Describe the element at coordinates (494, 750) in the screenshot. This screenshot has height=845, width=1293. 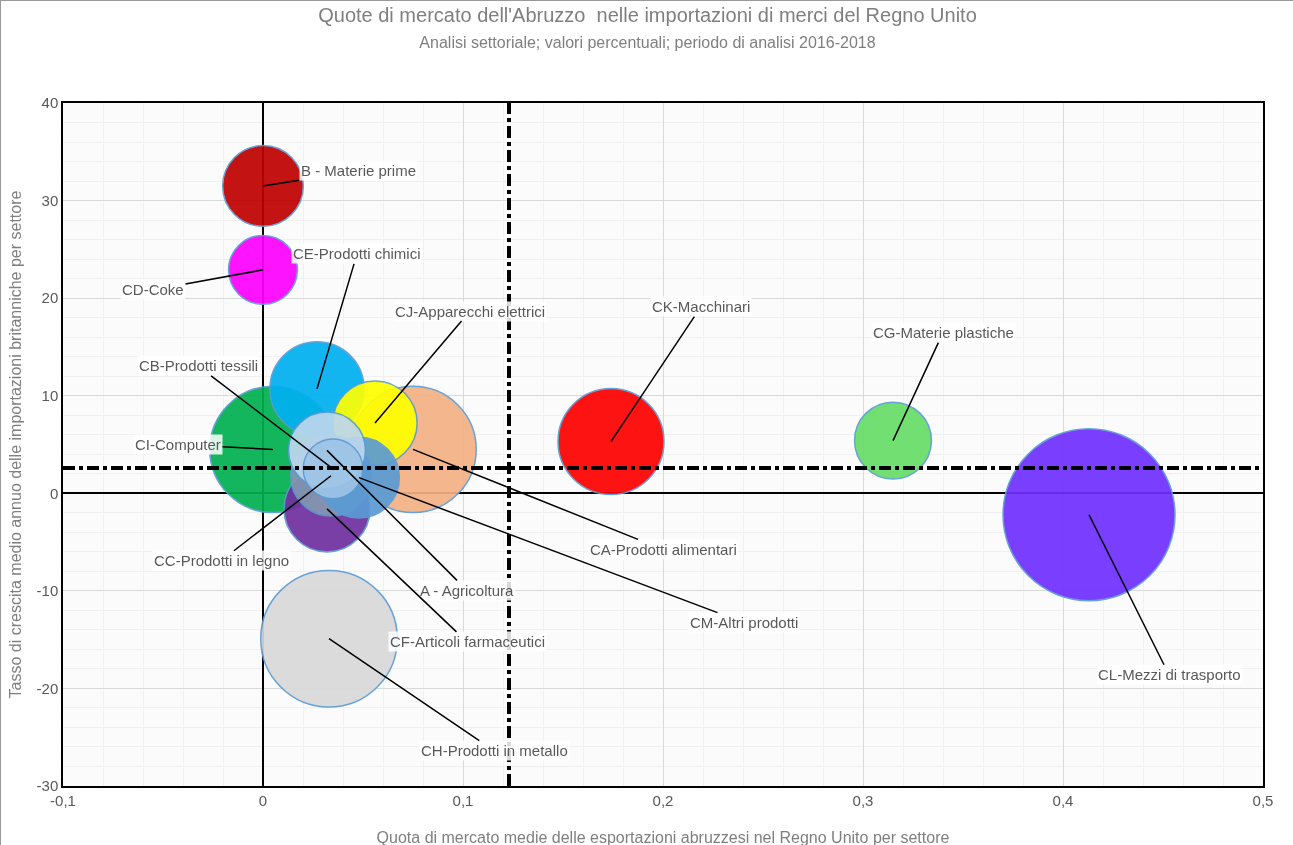
I see `annotation: CH-Prodotti in metallo` at that location.